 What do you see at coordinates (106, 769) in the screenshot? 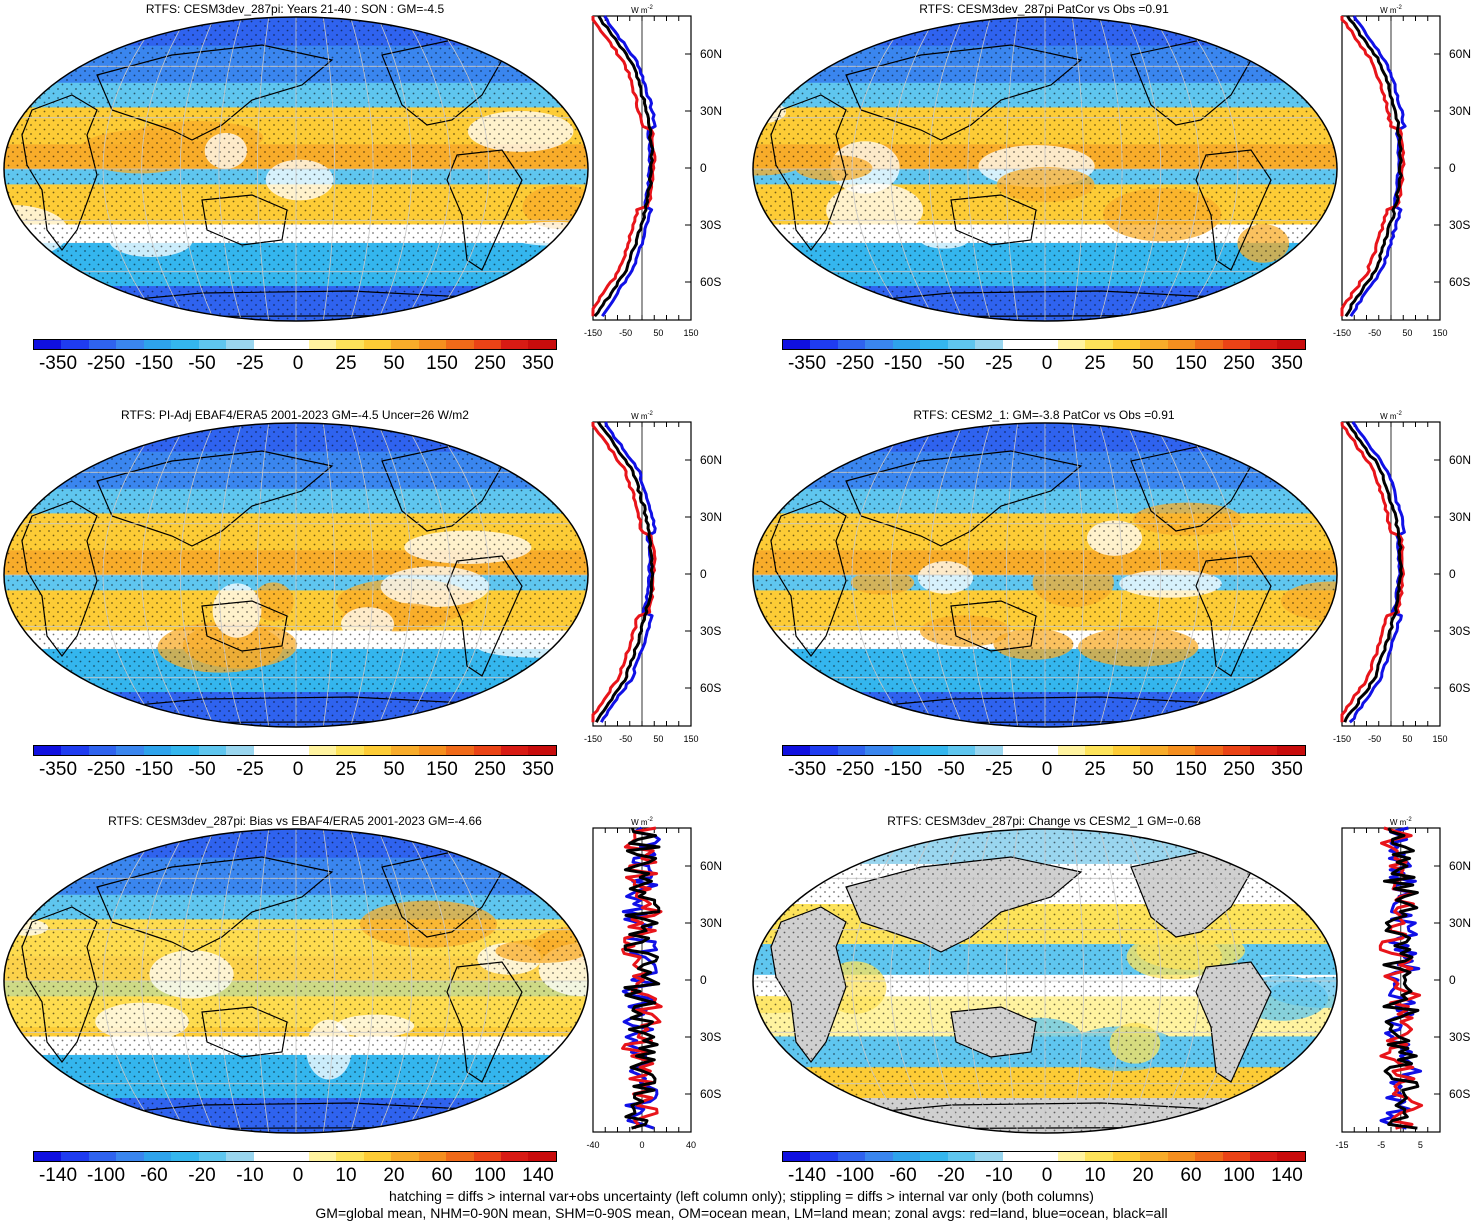
I see `colorbar-tick-label: -250` at bounding box center [106, 769].